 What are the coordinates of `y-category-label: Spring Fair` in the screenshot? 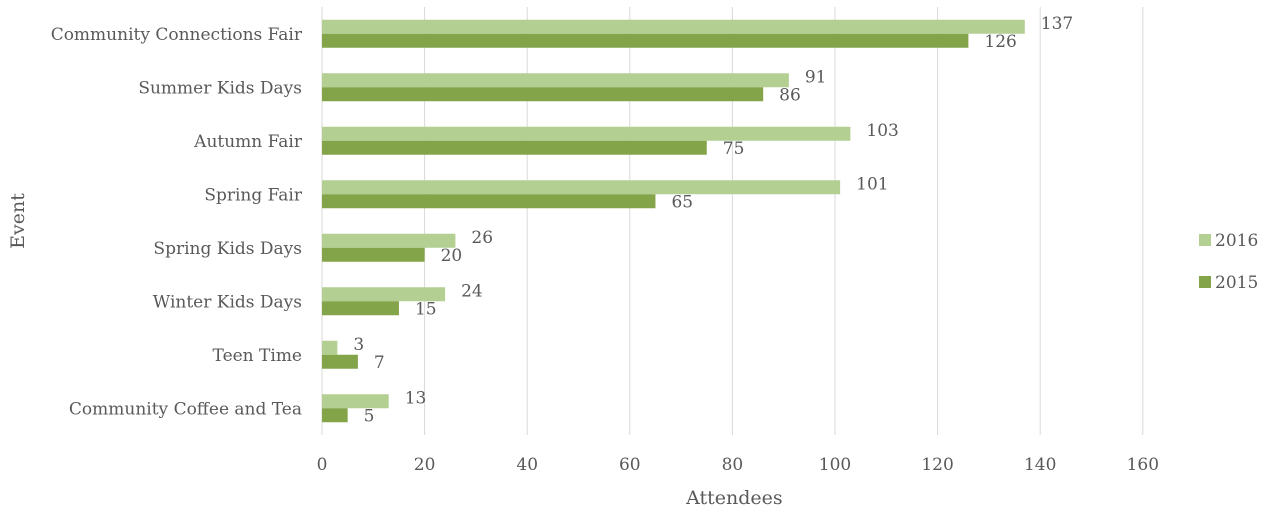 It's located at (253, 195).